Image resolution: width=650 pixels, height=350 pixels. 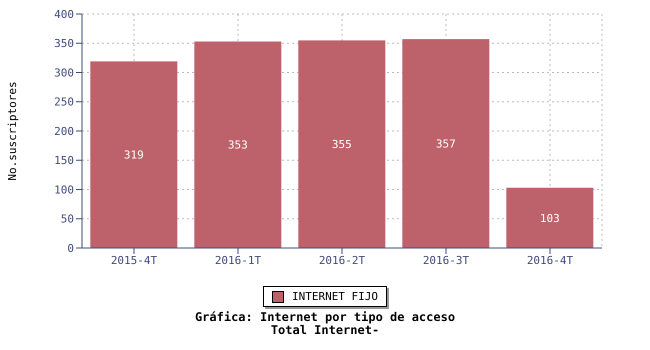 I want to click on y-axis-title: No.suscriptores, so click(x=12, y=131).